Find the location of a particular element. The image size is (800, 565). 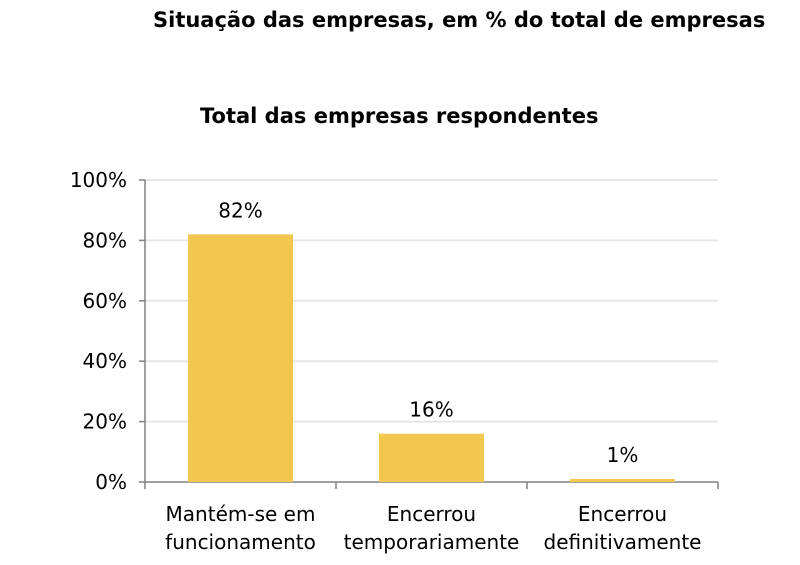

y-tick-label: 100% is located at coordinates (98, 180).